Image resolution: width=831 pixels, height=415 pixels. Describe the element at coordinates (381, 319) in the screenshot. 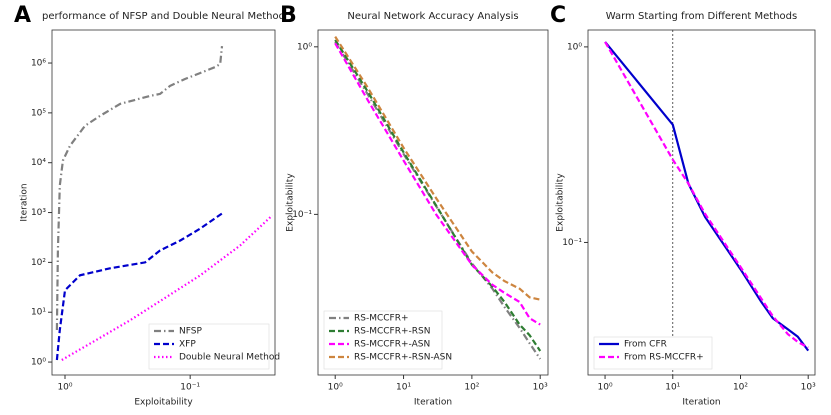

I see `legend-label: RS-MCCFR+` at that location.